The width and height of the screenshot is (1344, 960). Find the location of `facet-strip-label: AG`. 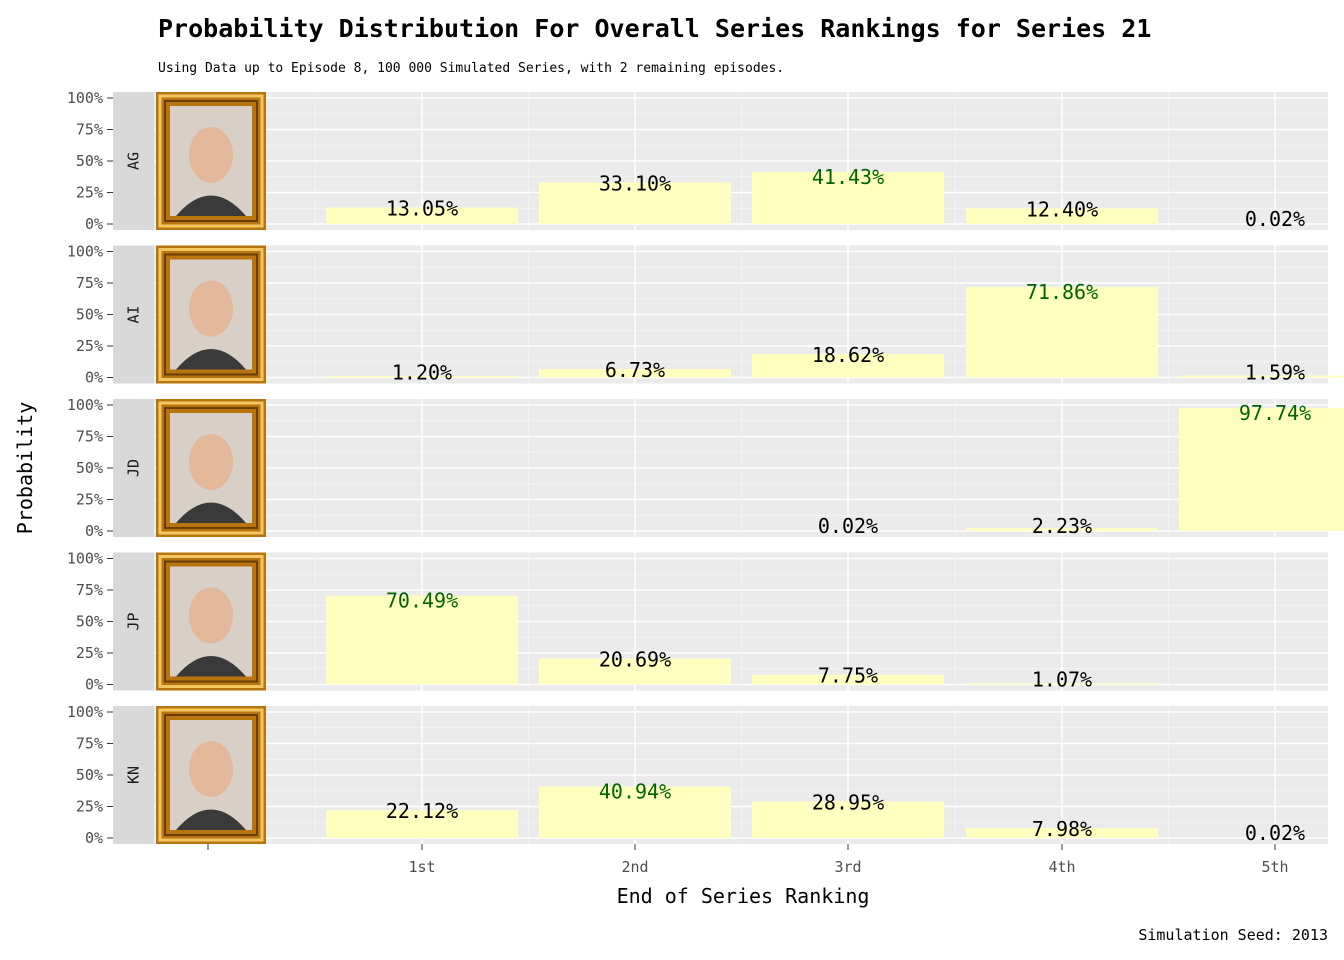

facet-strip-label: AG is located at coordinates (134, 161).